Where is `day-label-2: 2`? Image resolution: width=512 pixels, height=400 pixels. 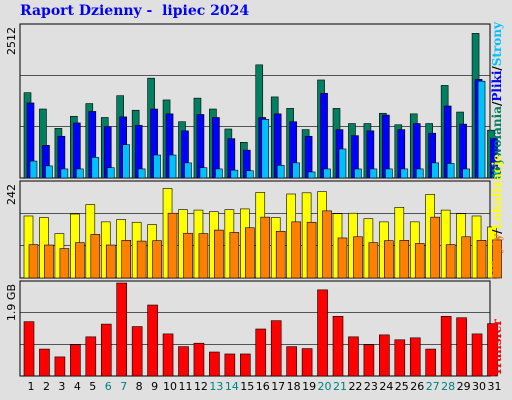 day-label-2: 2 is located at coordinates (46, 386).